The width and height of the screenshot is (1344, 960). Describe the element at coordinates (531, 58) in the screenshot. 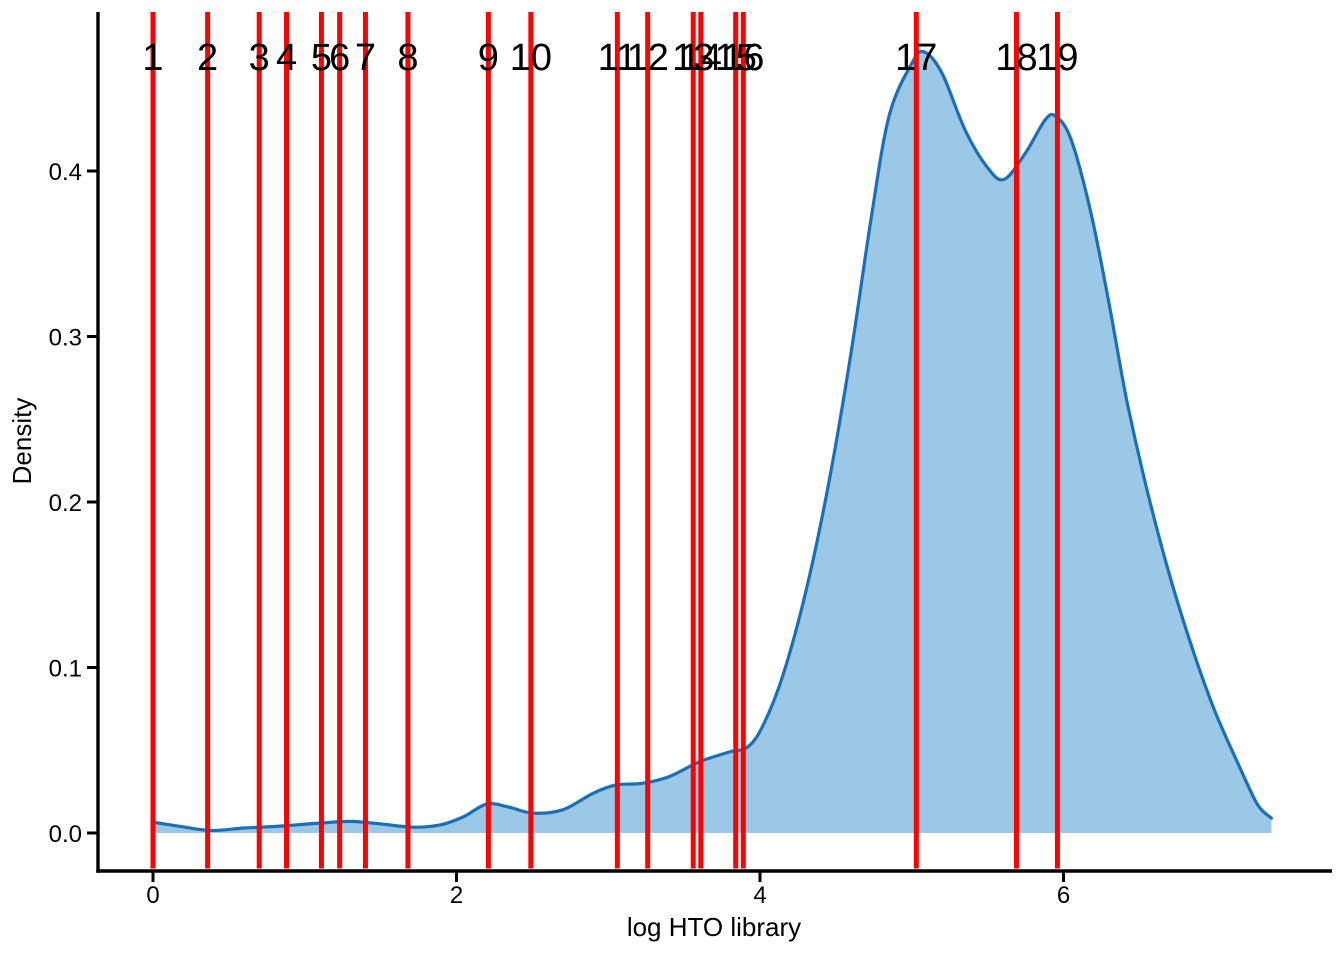

I see `sample-vline-label: 10` at that location.